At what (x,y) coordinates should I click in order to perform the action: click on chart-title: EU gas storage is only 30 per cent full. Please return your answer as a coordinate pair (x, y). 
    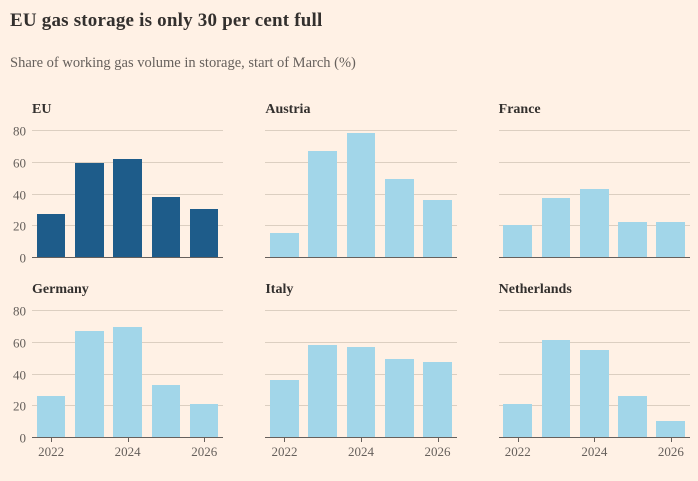
    Looking at the image, I should click on (166, 20).